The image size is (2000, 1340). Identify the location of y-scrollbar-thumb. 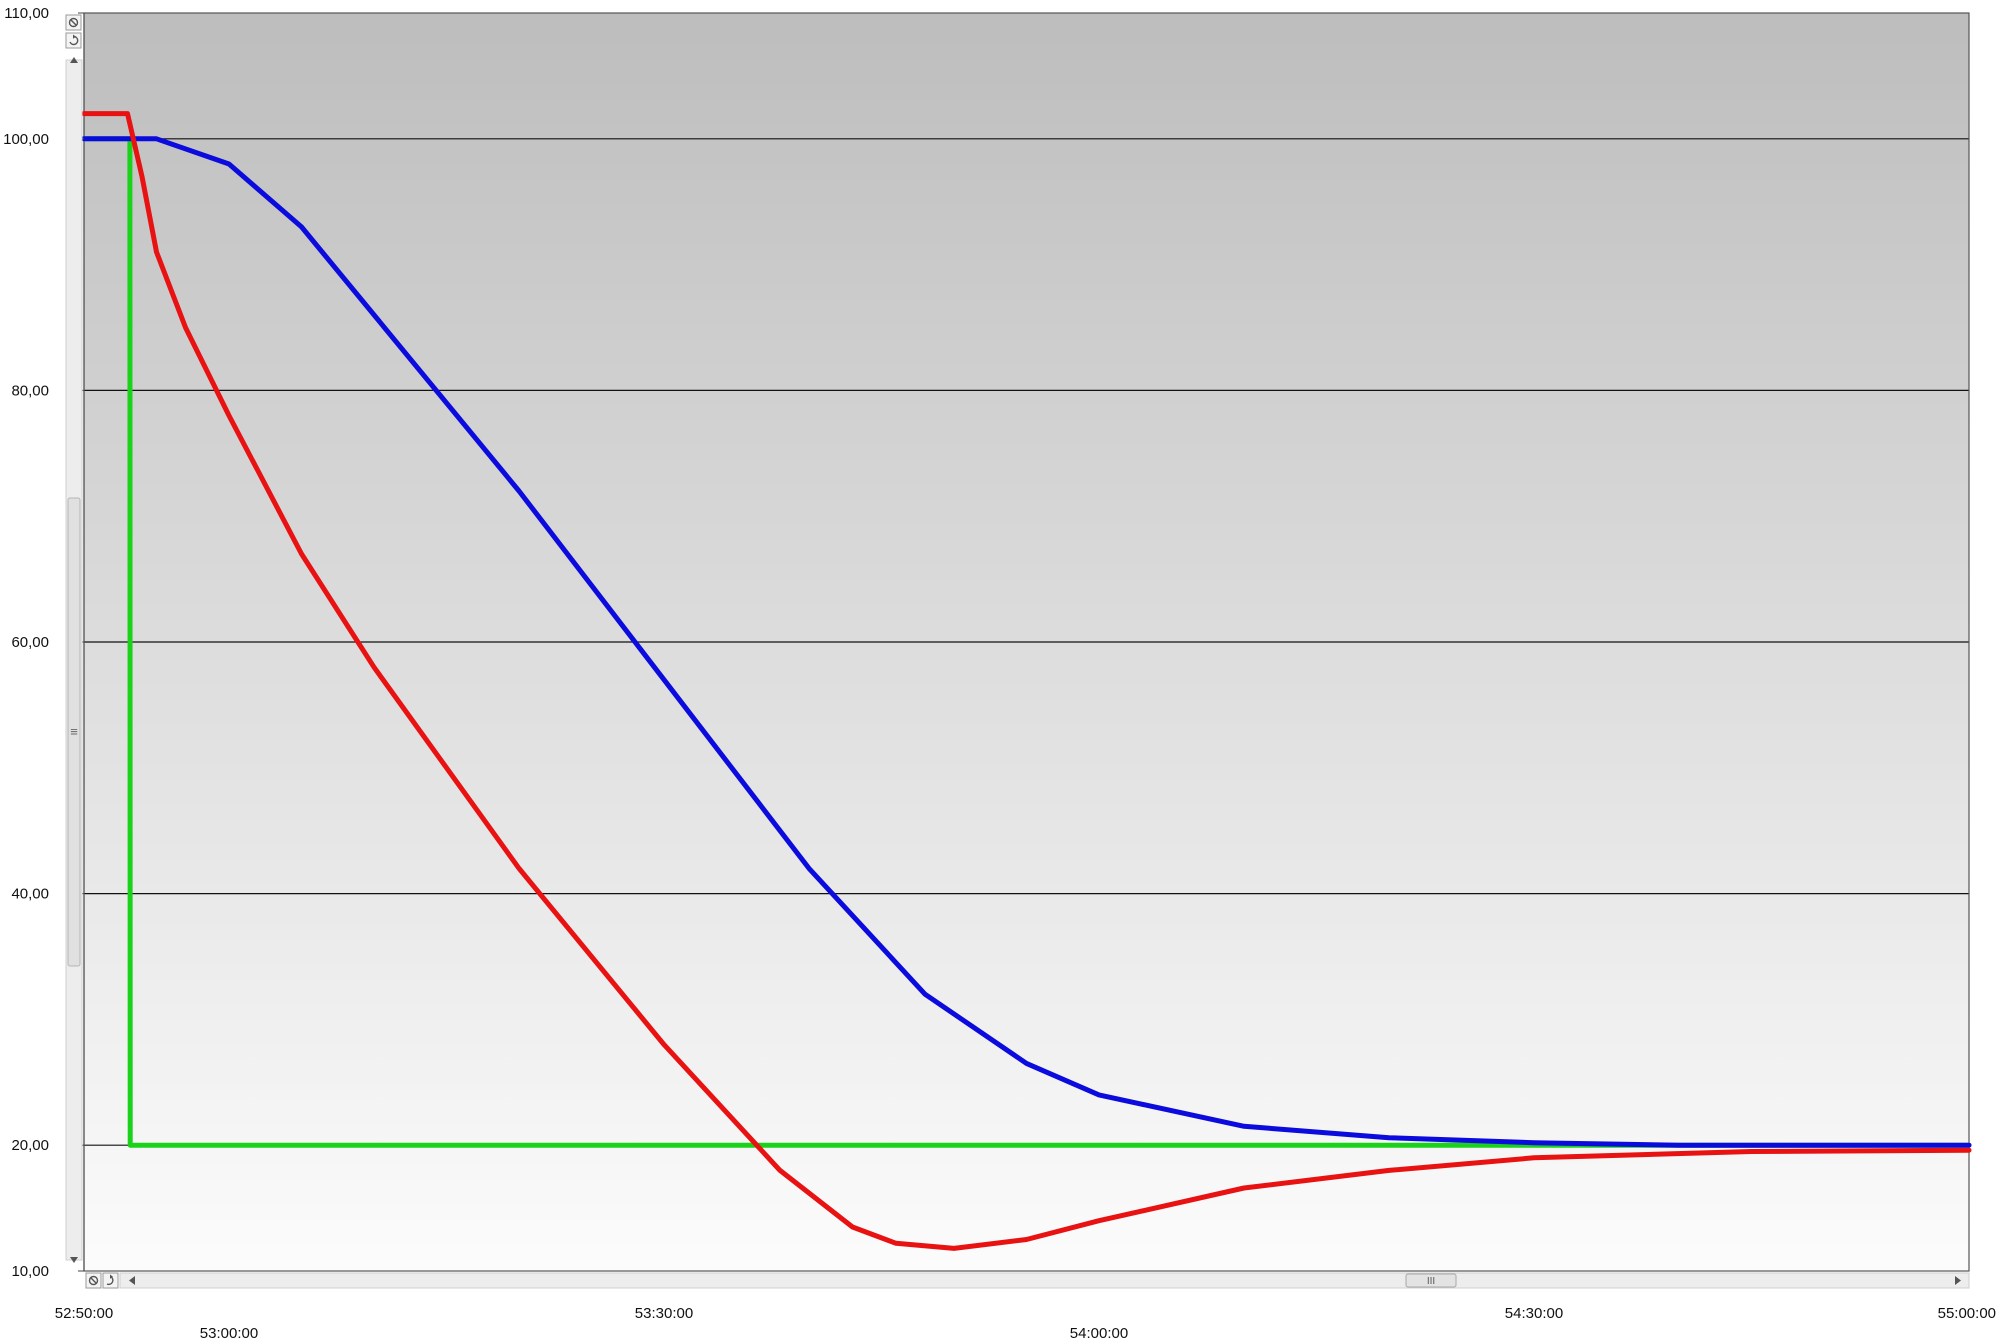
(74, 732).